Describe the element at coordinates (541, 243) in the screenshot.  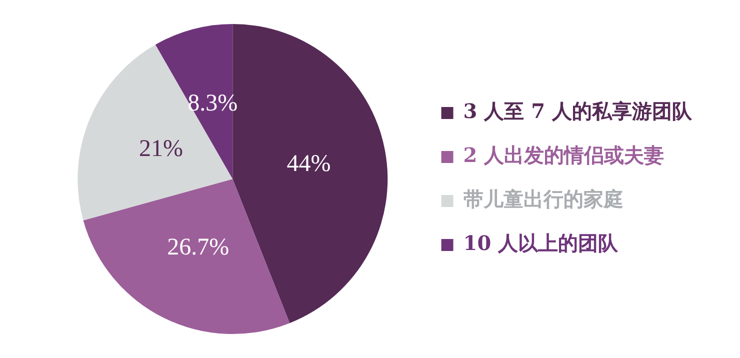
I see `legend-label: 10 人以上的团队` at that location.